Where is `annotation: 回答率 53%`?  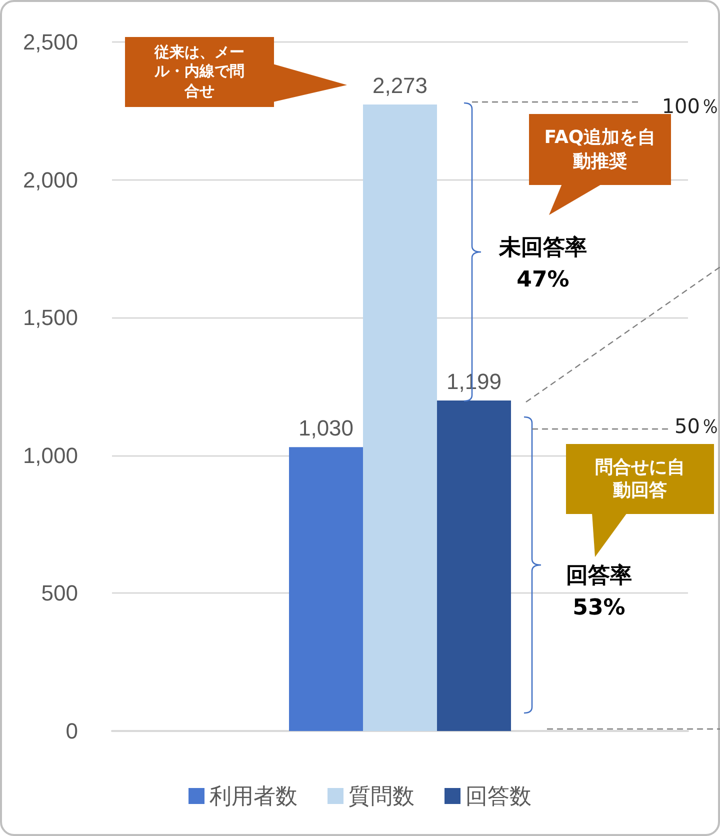
annotation: 回答率 53% is located at coordinates (599, 591).